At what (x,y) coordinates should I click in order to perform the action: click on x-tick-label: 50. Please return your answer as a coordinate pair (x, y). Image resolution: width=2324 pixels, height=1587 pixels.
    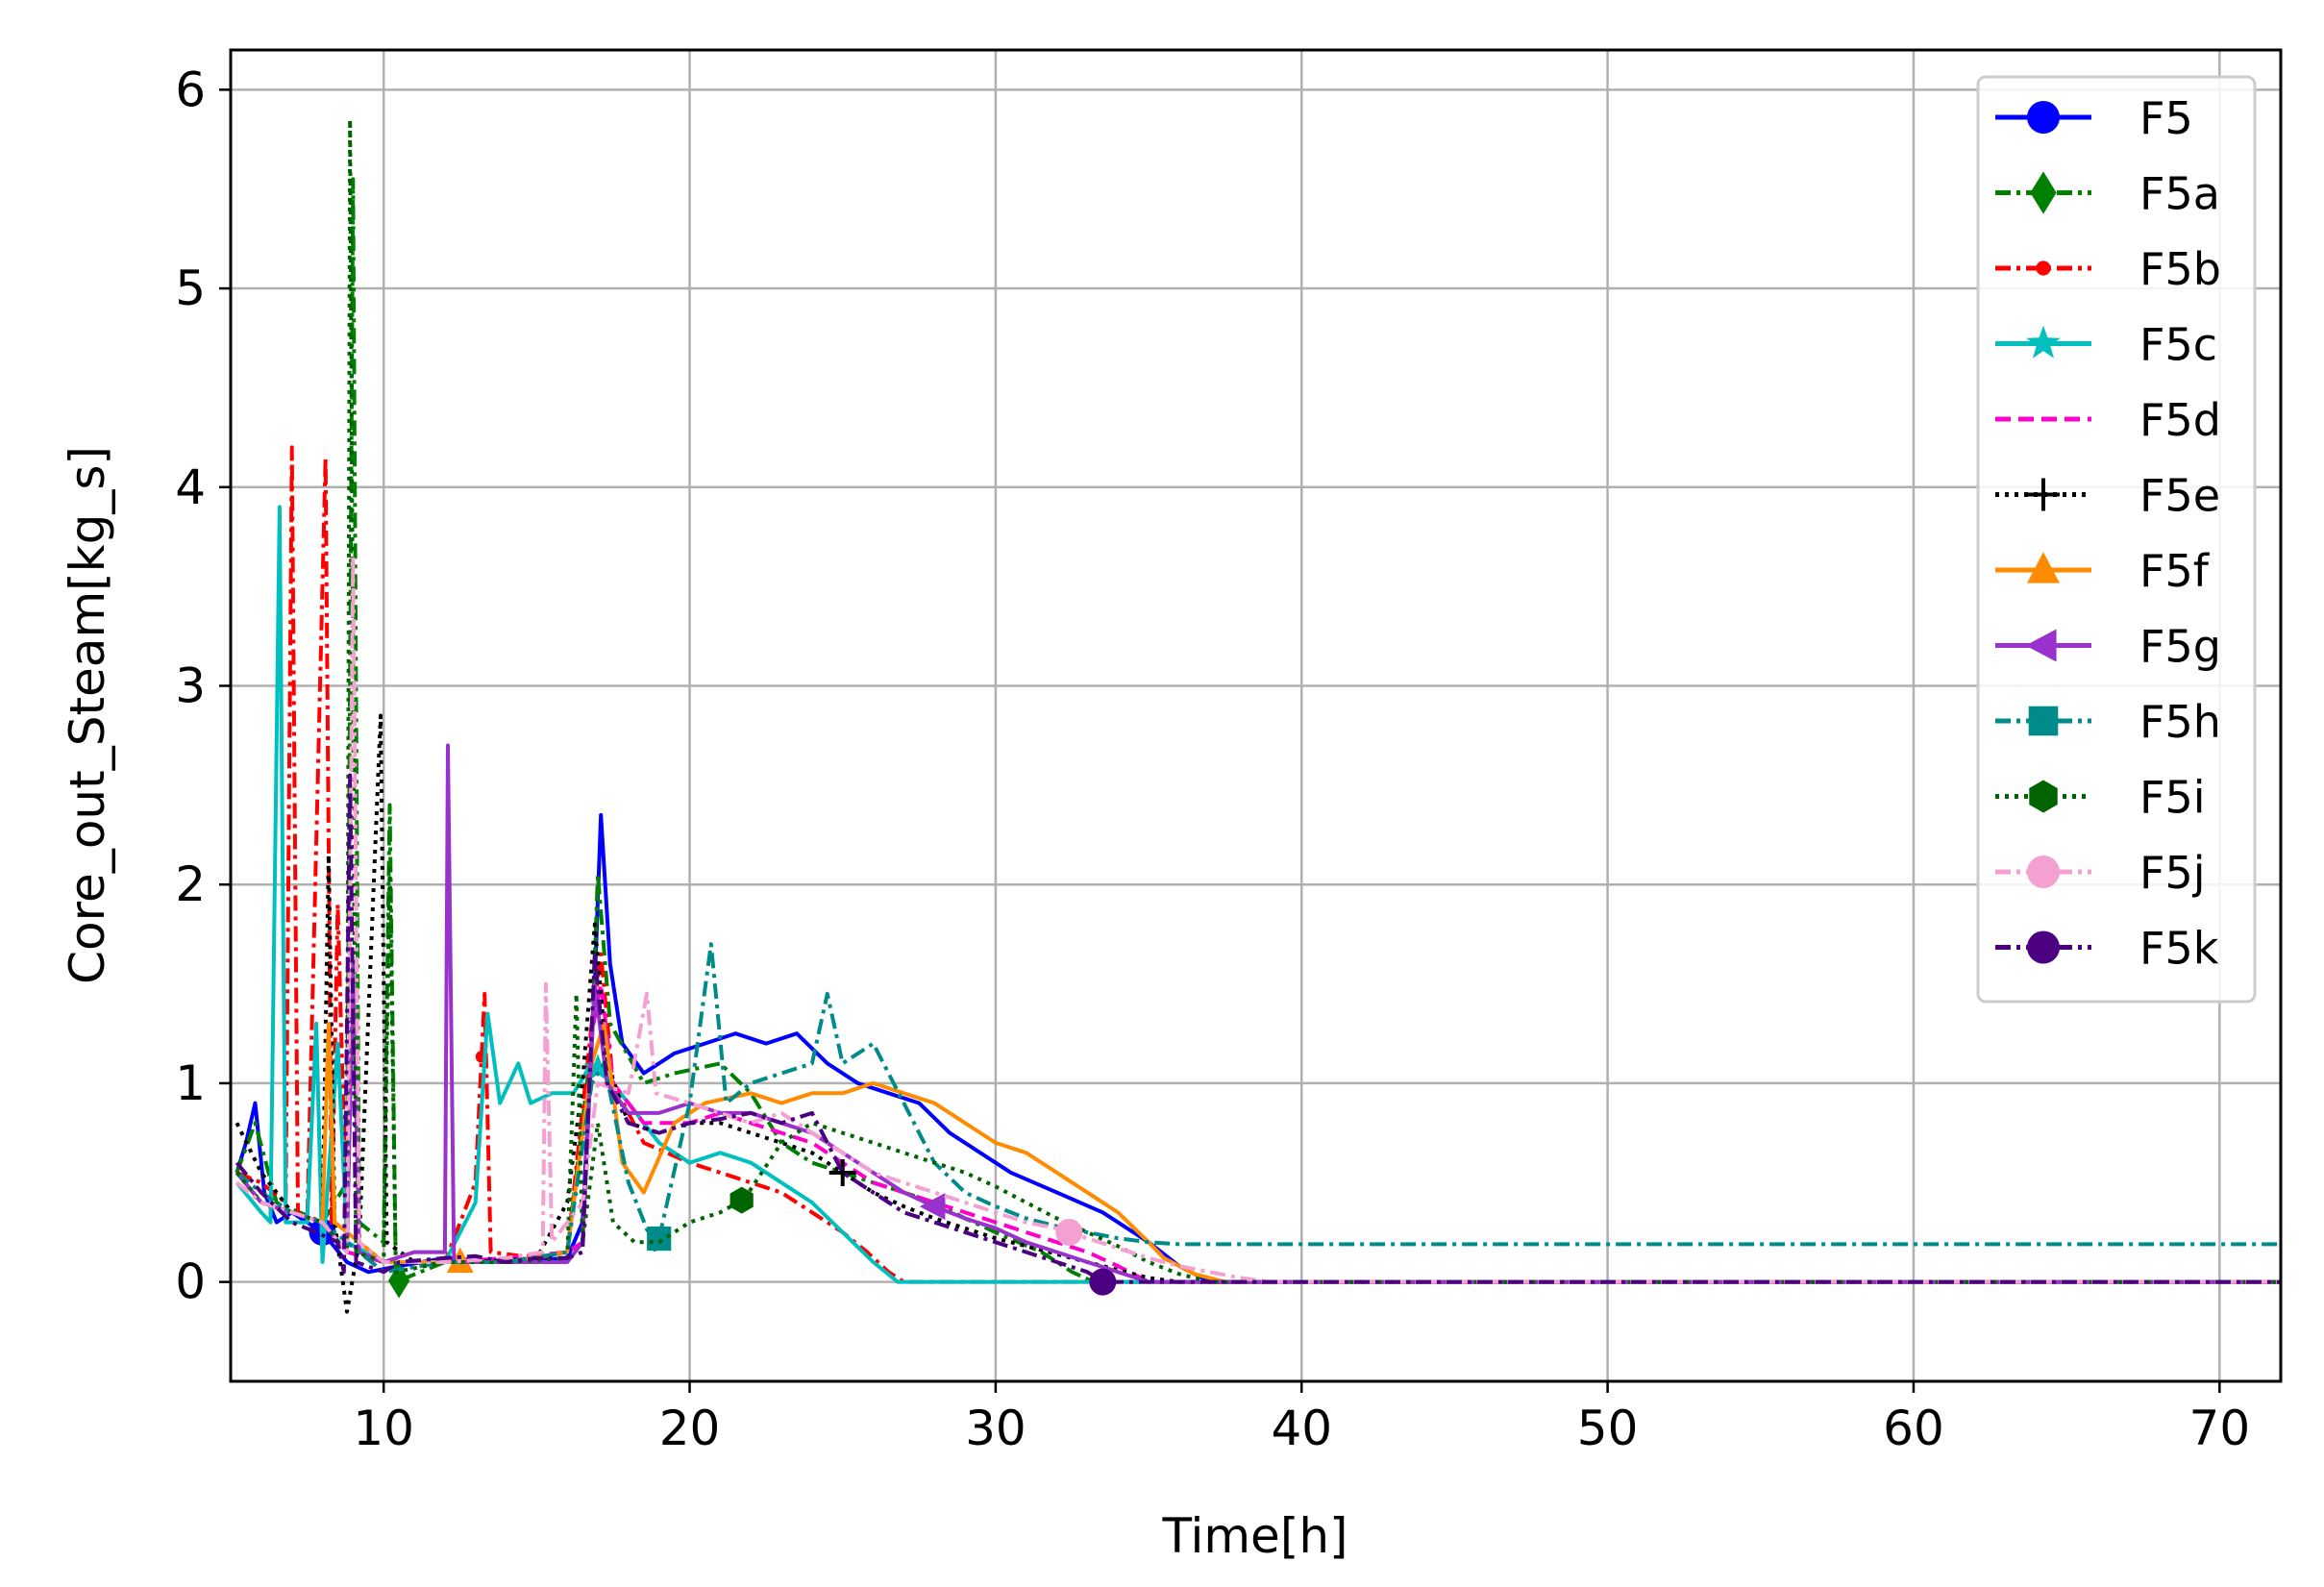
    Looking at the image, I should click on (1608, 1428).